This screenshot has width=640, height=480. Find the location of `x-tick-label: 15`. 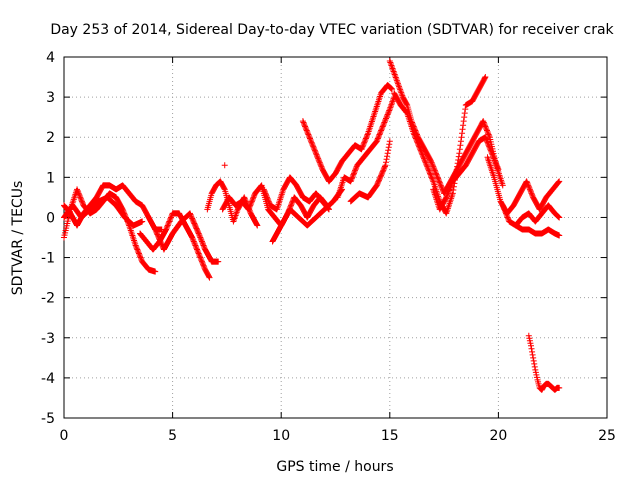

x-tick-label: 15 is located at coordinates (390, 436).